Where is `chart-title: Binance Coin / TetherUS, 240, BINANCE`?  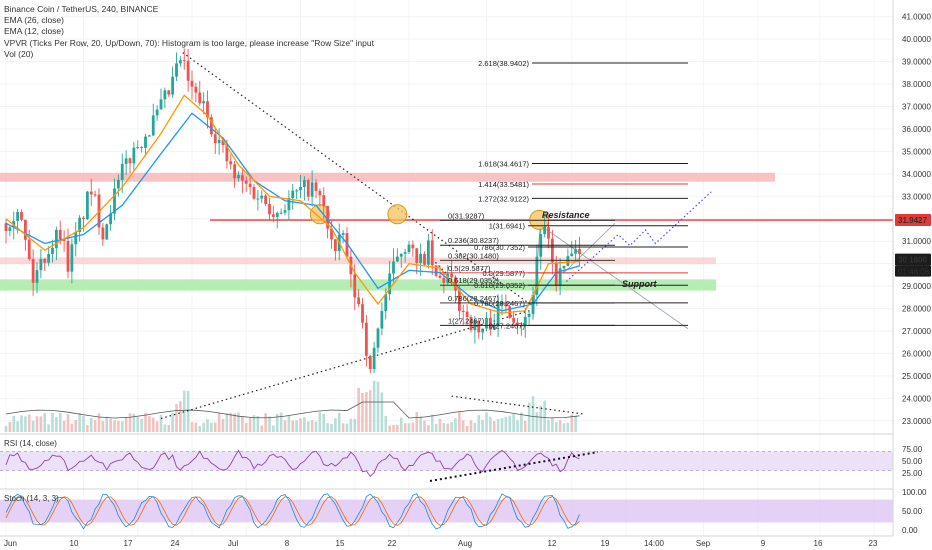
chart-title: Binance Coin / TetherUS, 240, BINANCE is located at coordinates (81, 9).